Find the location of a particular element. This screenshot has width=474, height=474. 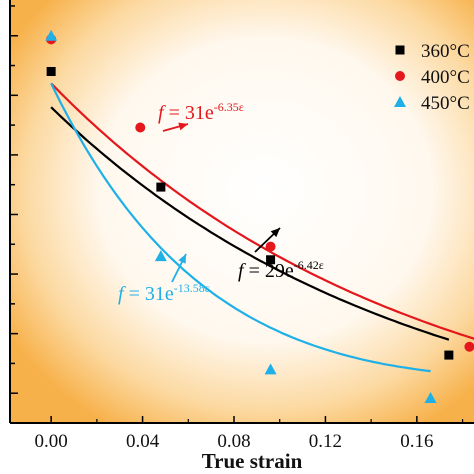

fit-equation-3: f = 31e-13.58ε is located at coordinates (164, 293).